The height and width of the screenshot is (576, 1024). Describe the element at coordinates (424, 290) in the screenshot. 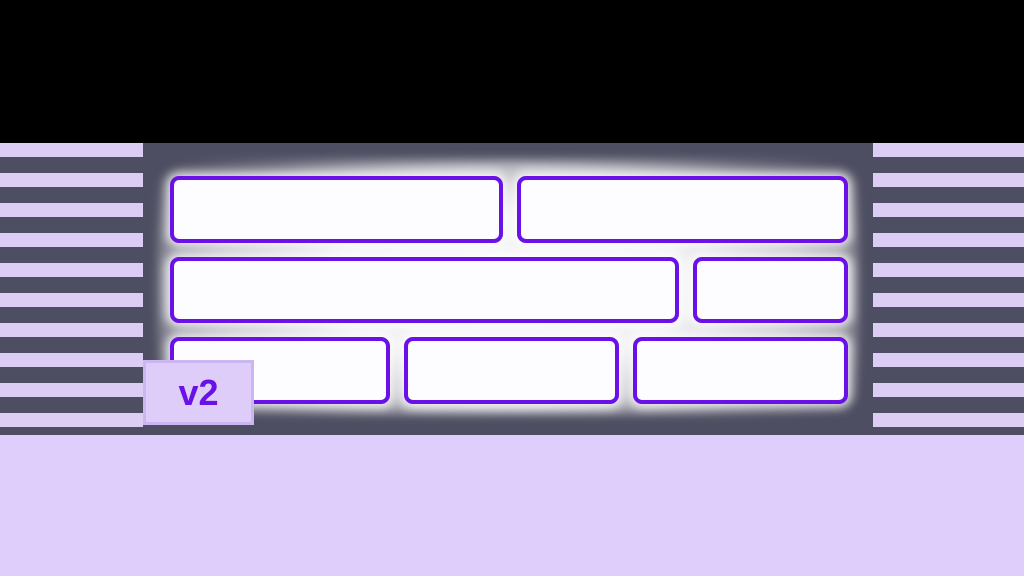

I see `brick-row2-item1` at that location.